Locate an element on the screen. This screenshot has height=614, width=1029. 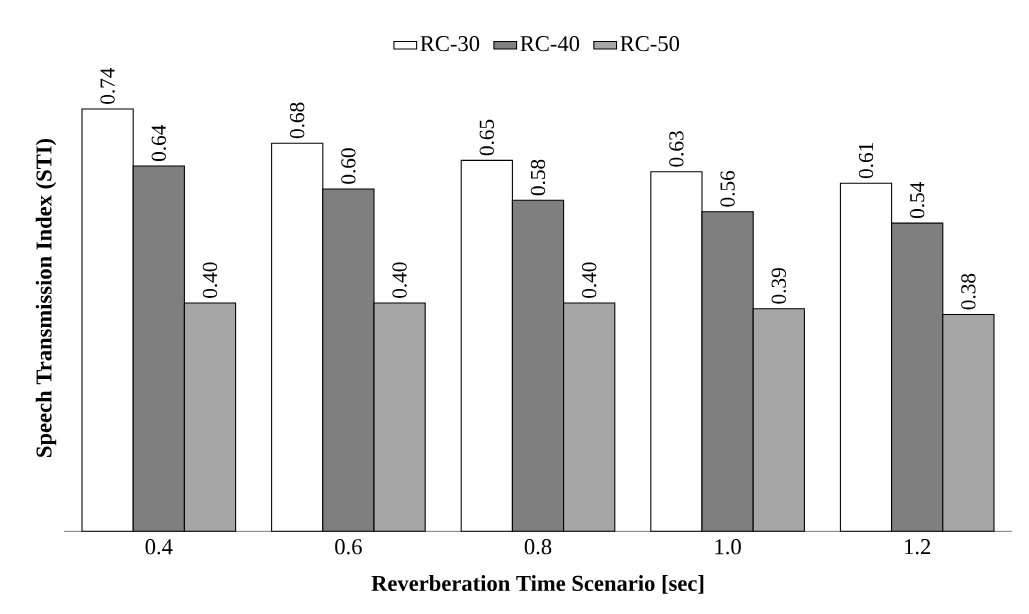
data-label: 0.54 is located at coordinates (917, 200).